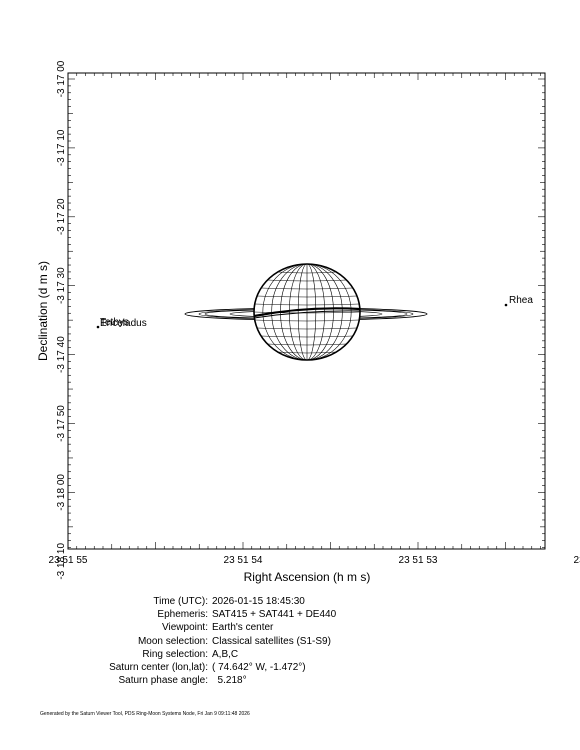  Describe the element at coordinates (185, 628) in the screenshot. I see `info-label: Viewpoint:` at that location.